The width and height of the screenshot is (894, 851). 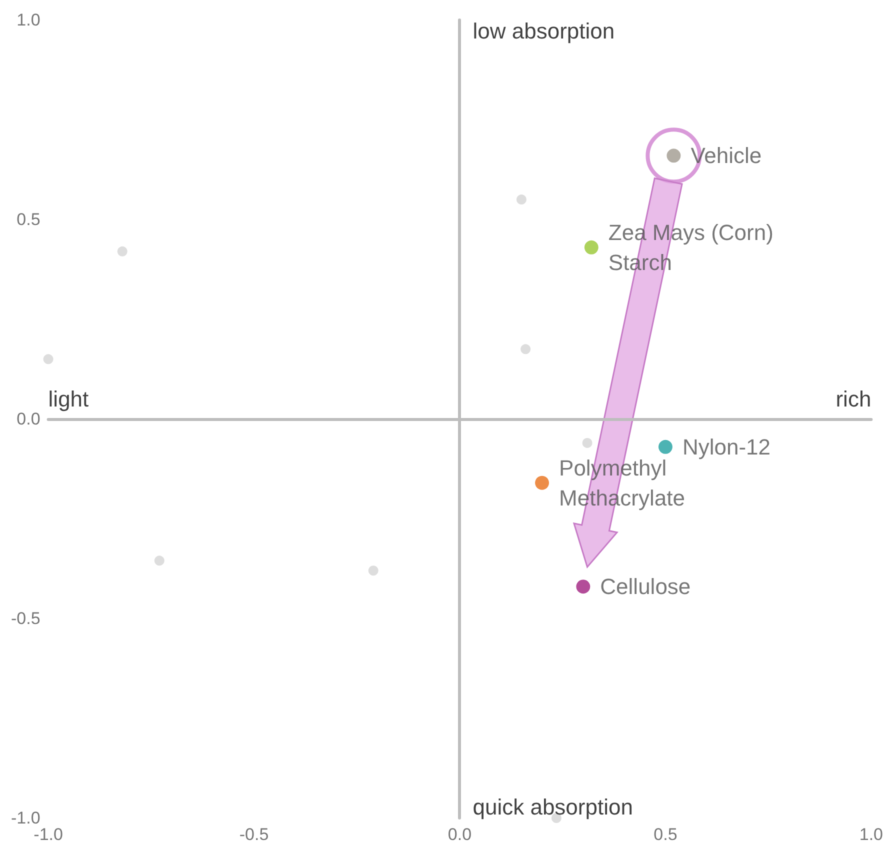 What do you see at coordinates (666, 834) in the screenshot?
I see `x-tick-label: 0.5` at bounding box center [666, 834].